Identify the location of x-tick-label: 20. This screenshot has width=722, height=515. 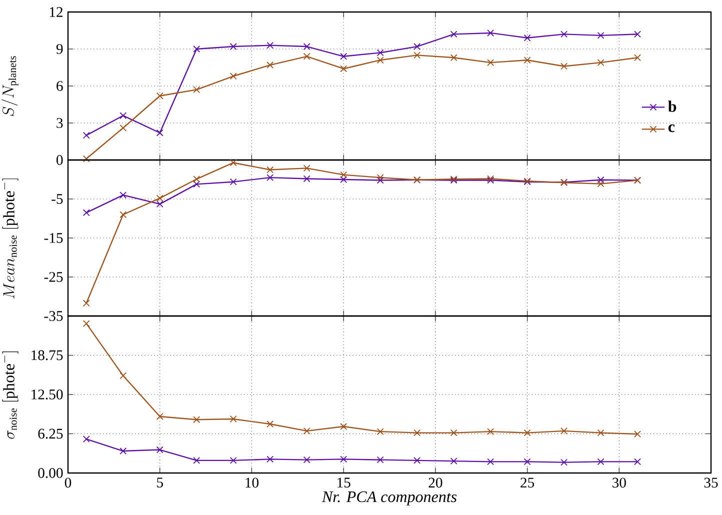
(435, 483).